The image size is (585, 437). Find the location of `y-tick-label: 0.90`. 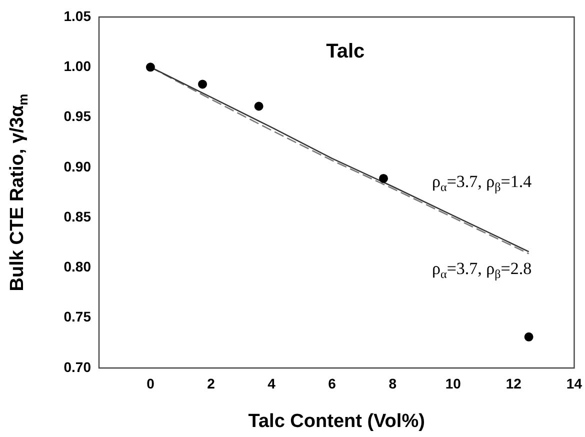

y-tick-label: 0.90 is located at coordinates (78, 166).